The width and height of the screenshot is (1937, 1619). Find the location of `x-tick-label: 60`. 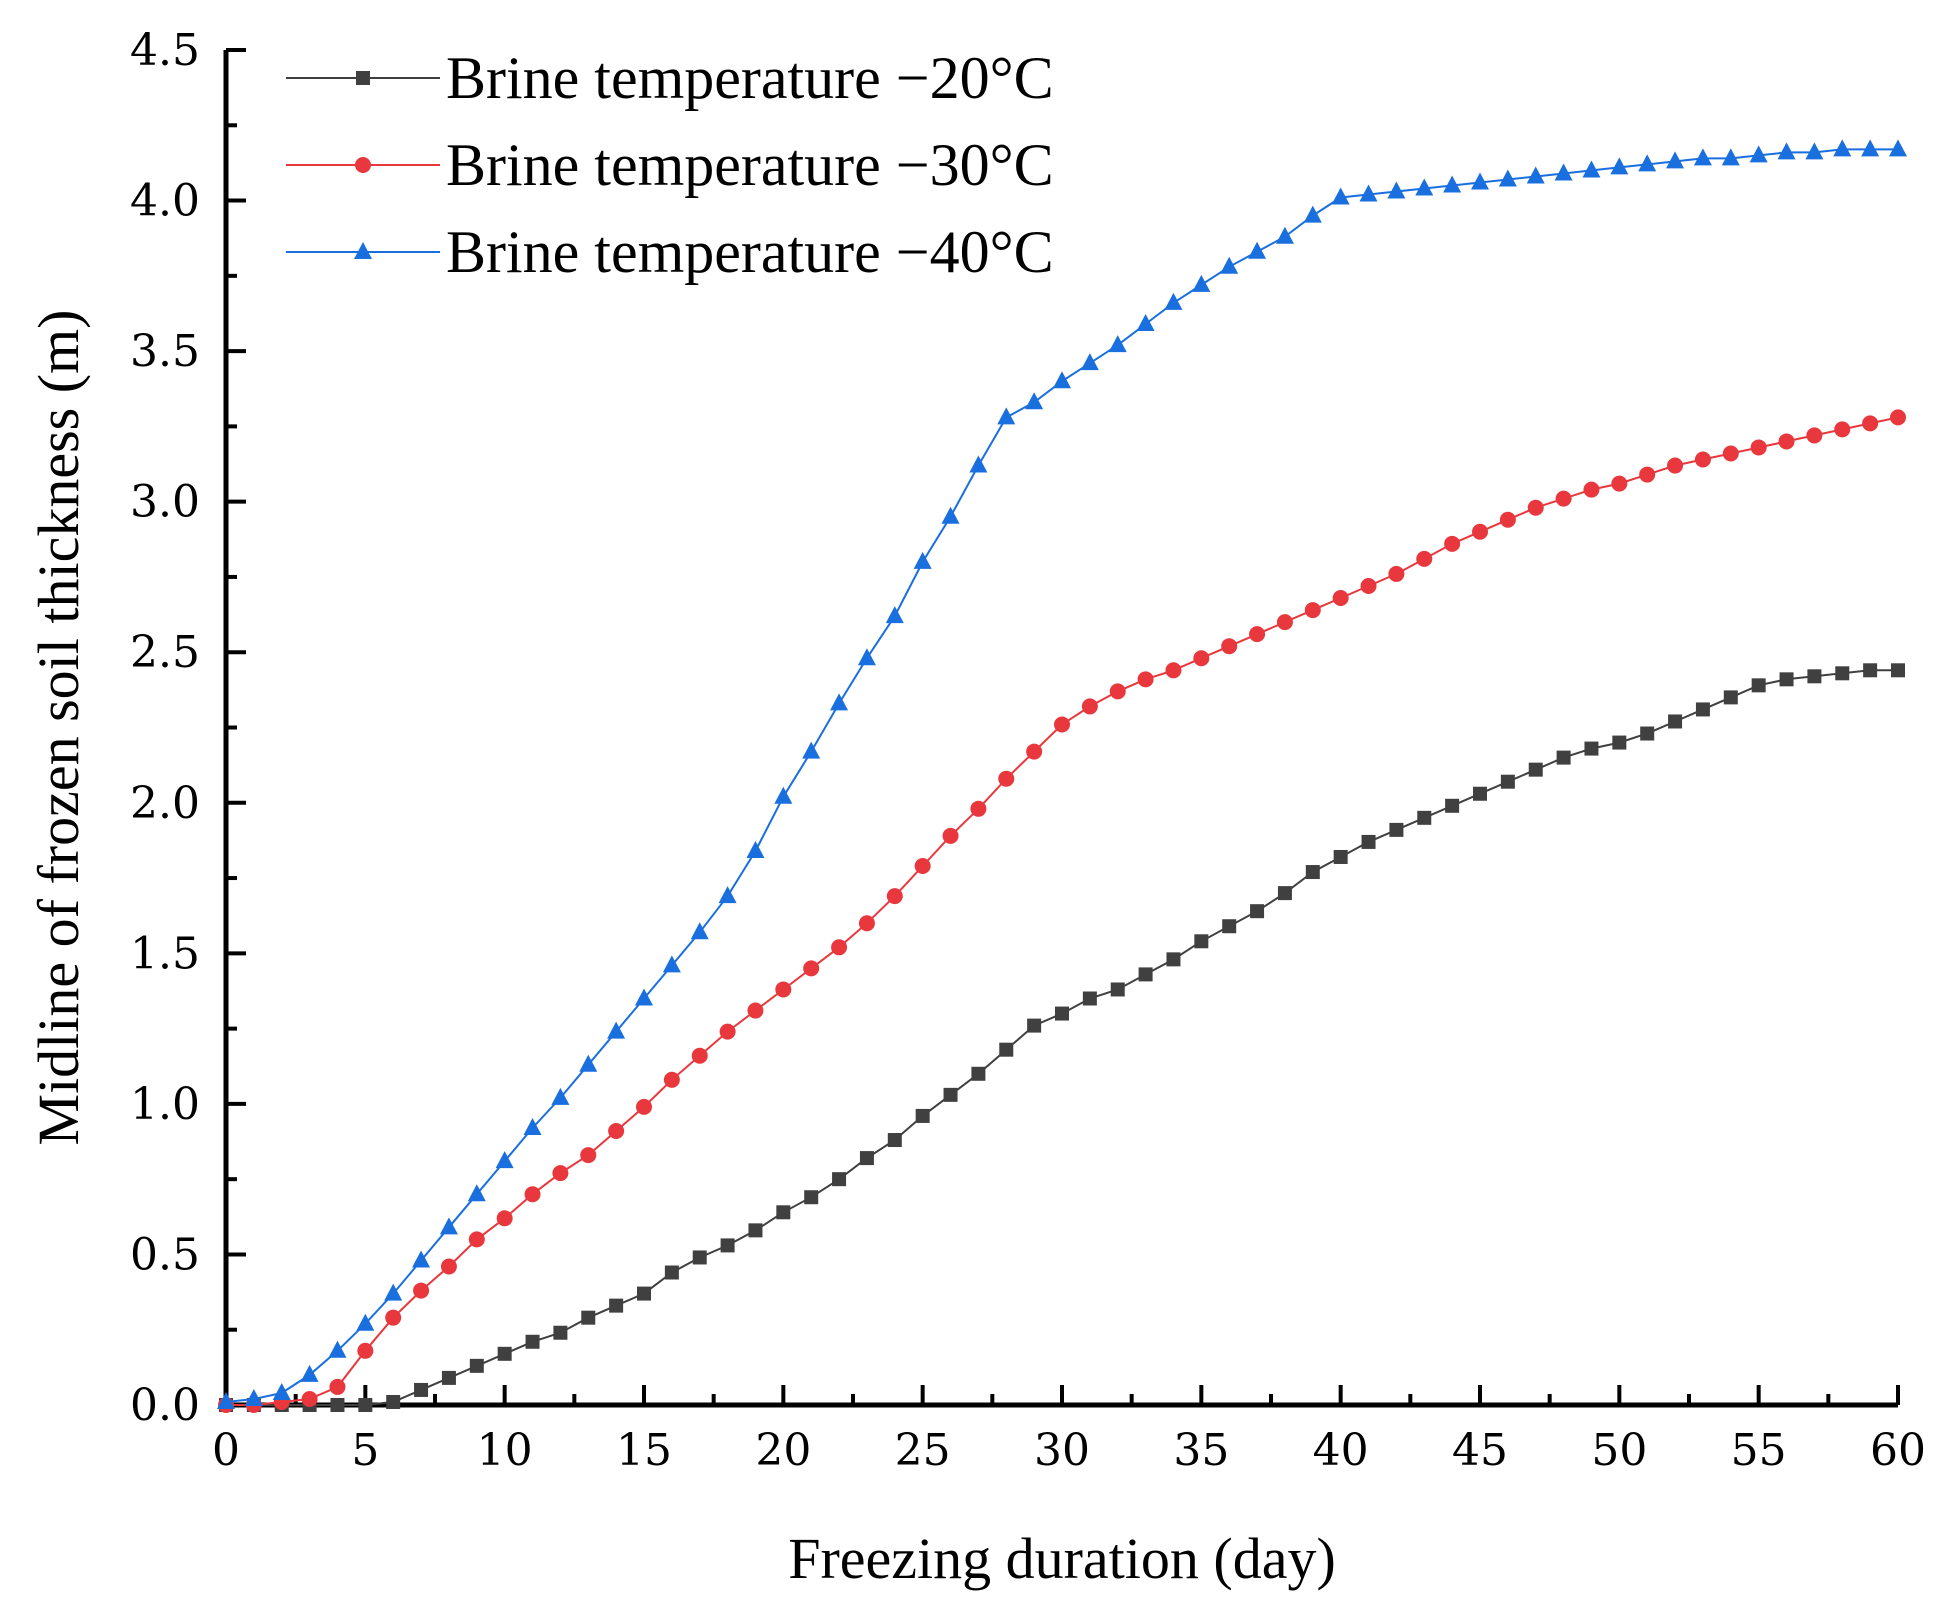

x-tick-label: 60 is located at coordinates (1898, 1450).